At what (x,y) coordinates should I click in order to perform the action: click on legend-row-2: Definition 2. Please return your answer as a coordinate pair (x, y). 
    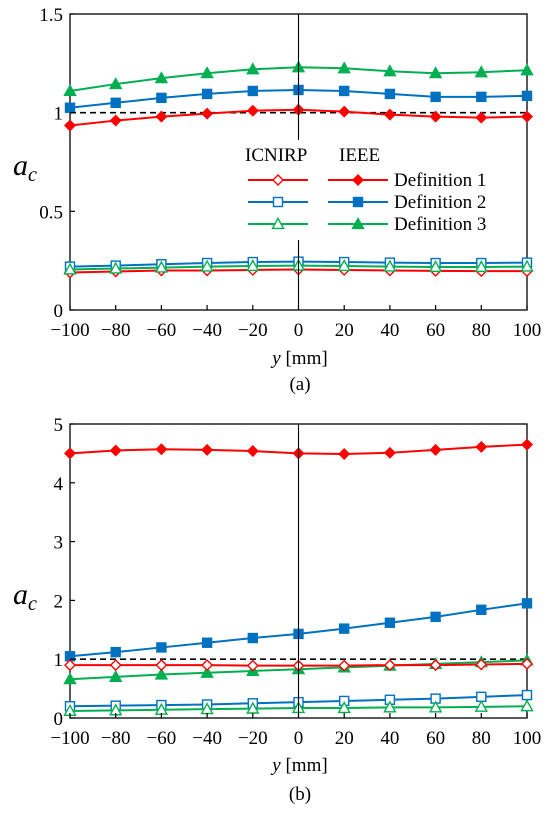
    Looking at the image, I should click on (367, 202).